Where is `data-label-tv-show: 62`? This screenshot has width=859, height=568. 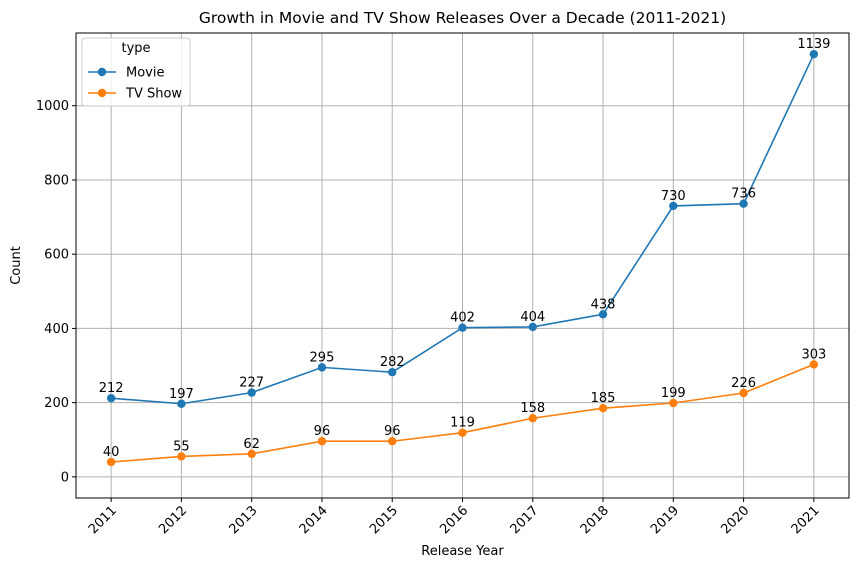
data-label-tv-show: 62 is located at coordinates (251, 444).